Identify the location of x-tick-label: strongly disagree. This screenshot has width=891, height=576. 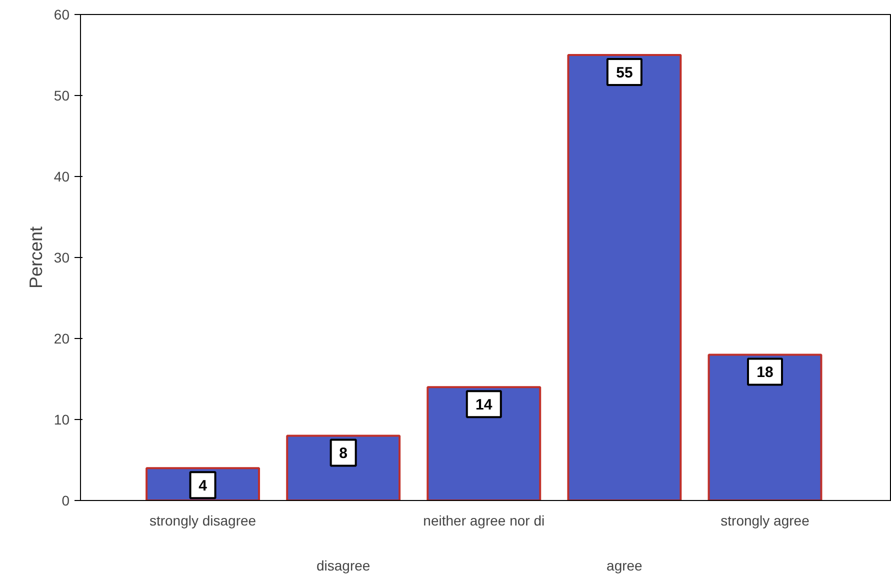
(202, 520).